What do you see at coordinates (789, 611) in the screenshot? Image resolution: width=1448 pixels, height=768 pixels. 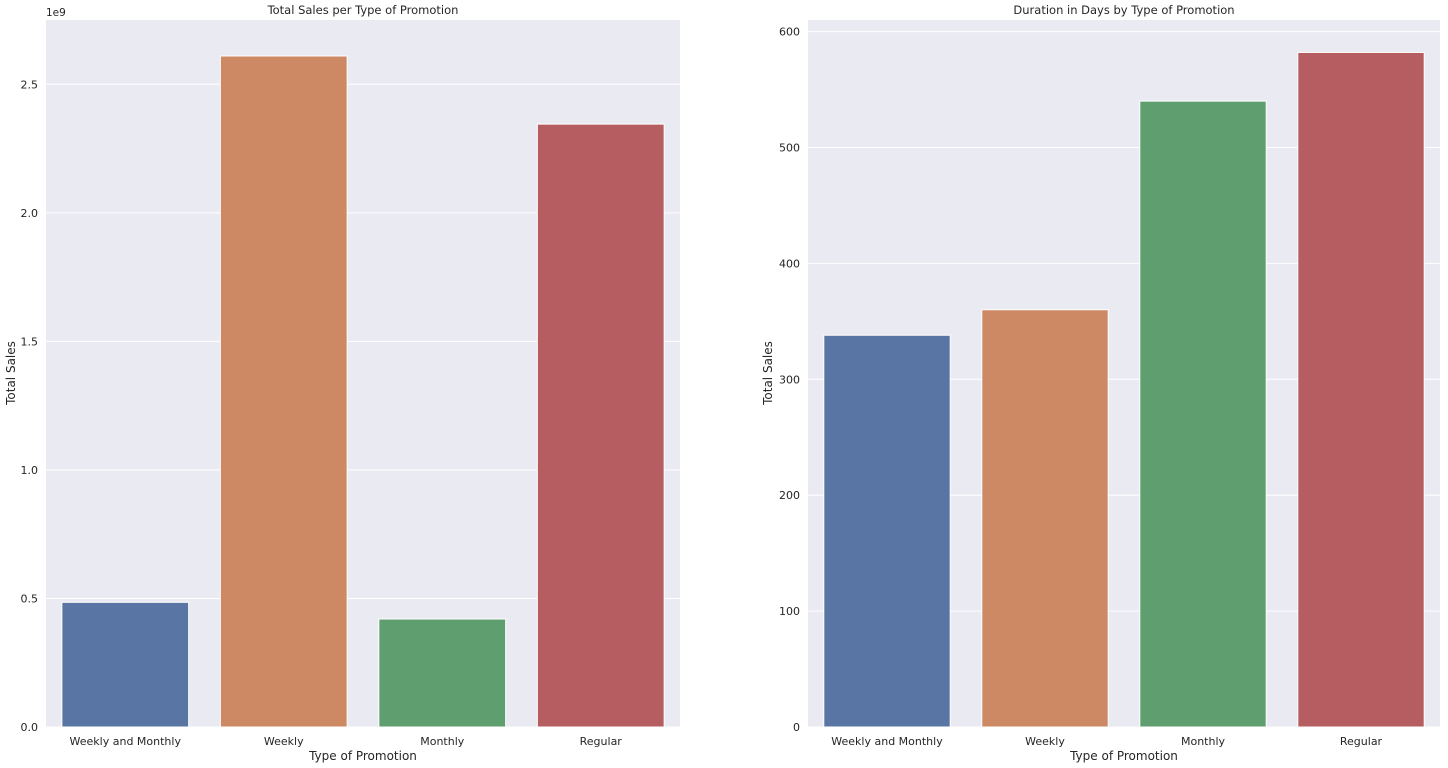 I see `y-tick-label: 100` at bounding box center [789, 611].